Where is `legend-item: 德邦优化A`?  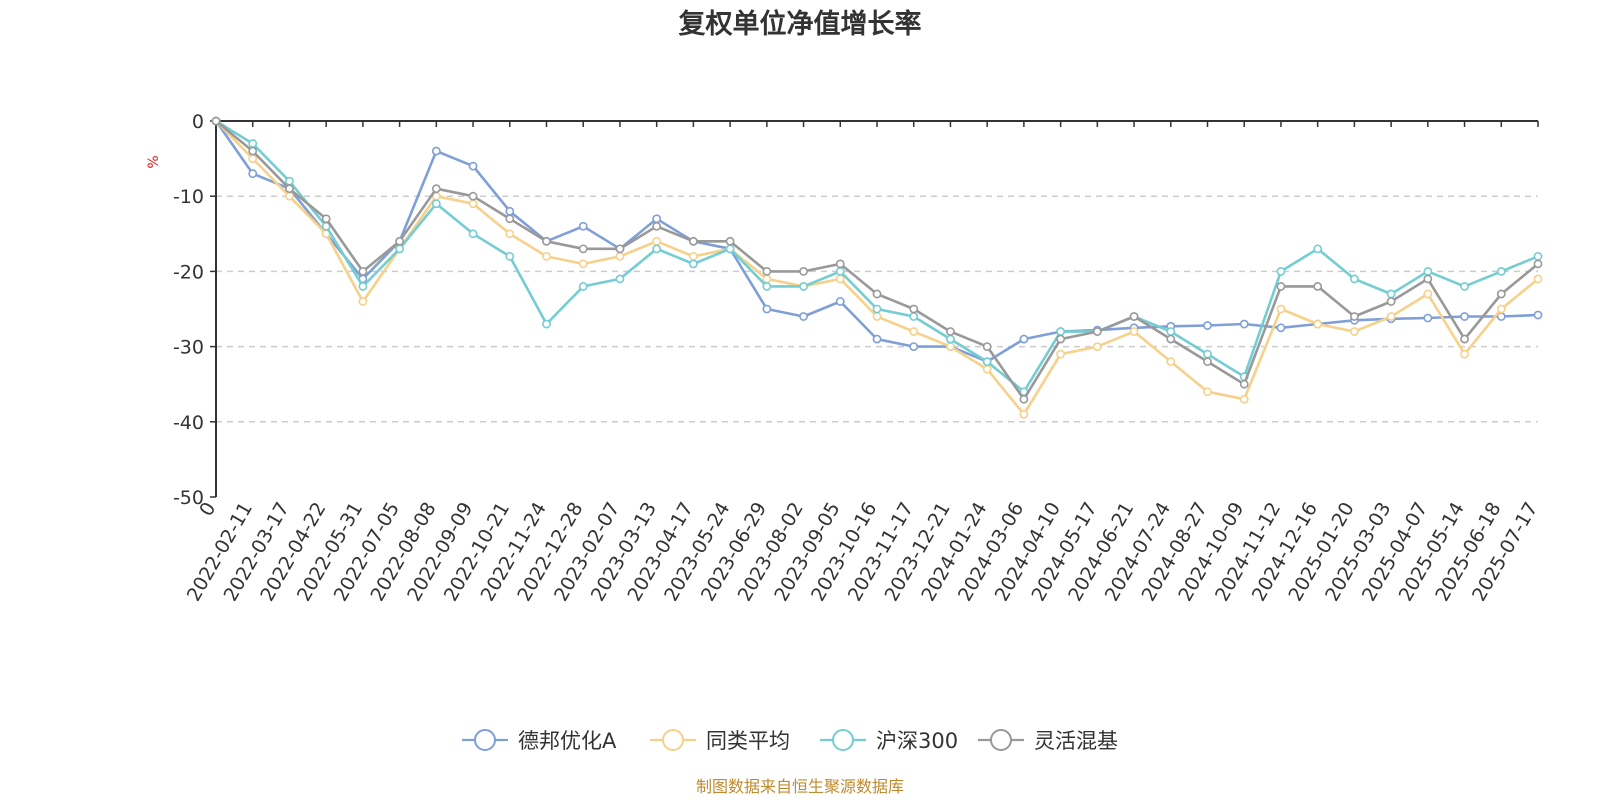
legend-item: 德邦优化A is located at coordinates (539, 741).